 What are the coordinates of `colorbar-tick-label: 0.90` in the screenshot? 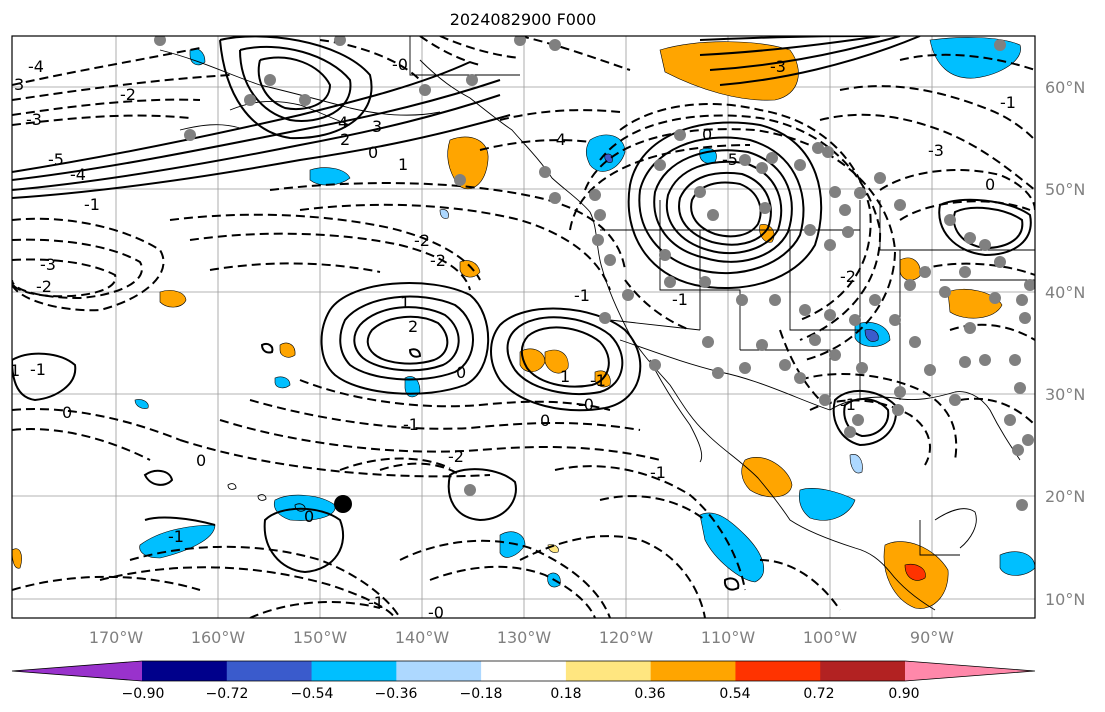 It's located at (903, 694).